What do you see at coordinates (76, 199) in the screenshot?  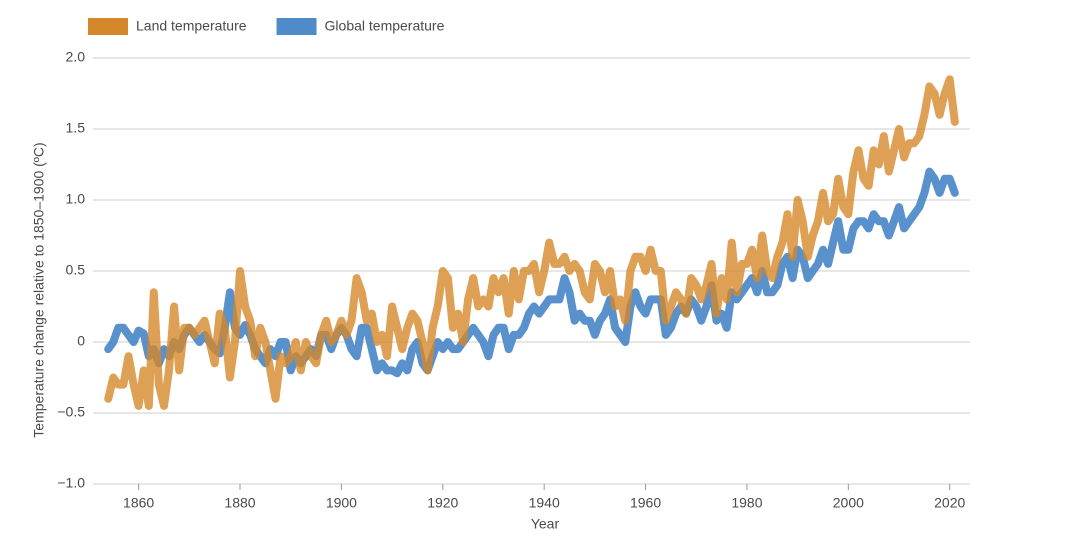 I see `y-tick-label: 1.0` at bounding box center [76, 199].